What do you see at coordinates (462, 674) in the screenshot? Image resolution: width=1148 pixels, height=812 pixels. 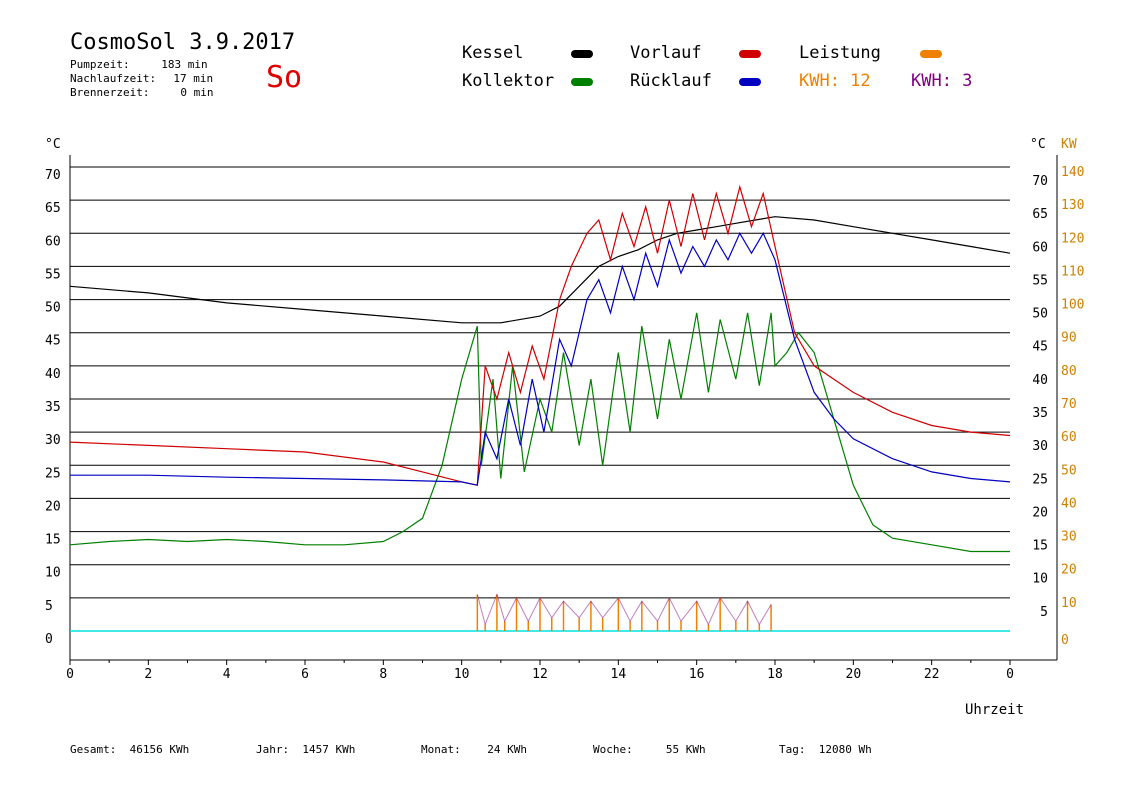 I see `x-tick-label: 10` at bounding box center [462, 674].